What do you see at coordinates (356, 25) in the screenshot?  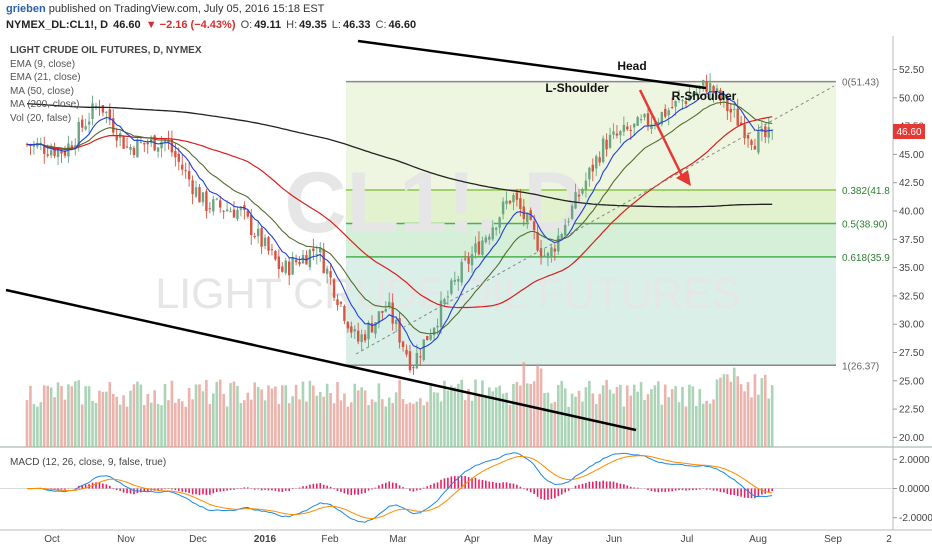 I see `low-value: 46.33` at bounding box center [356, 25].